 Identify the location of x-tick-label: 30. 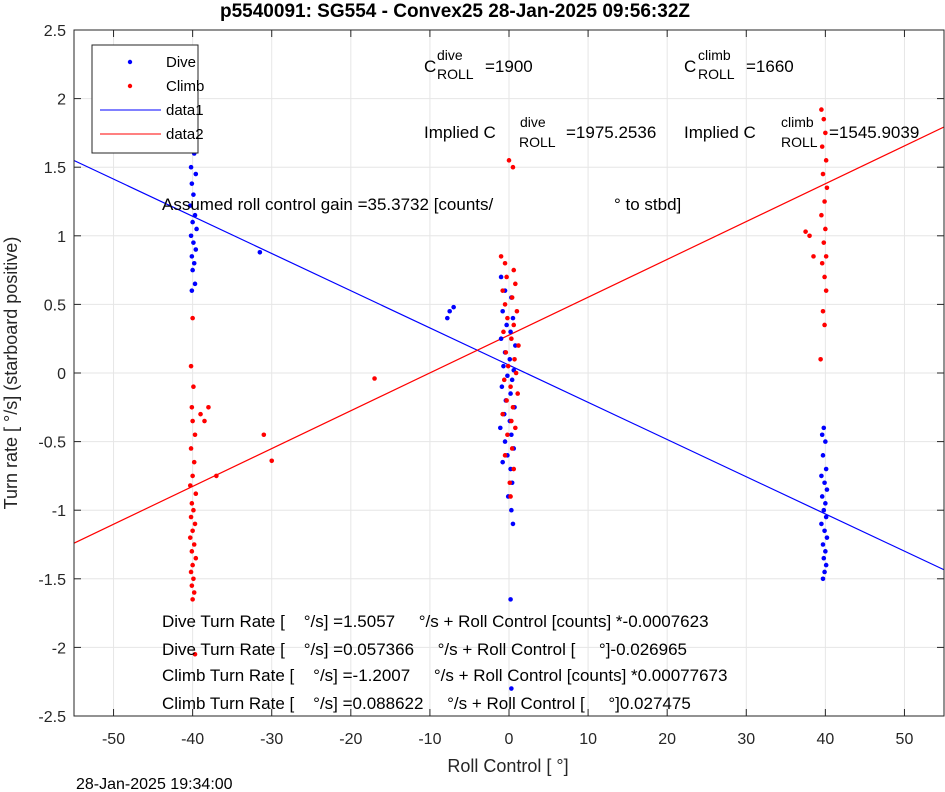
(746, 739).